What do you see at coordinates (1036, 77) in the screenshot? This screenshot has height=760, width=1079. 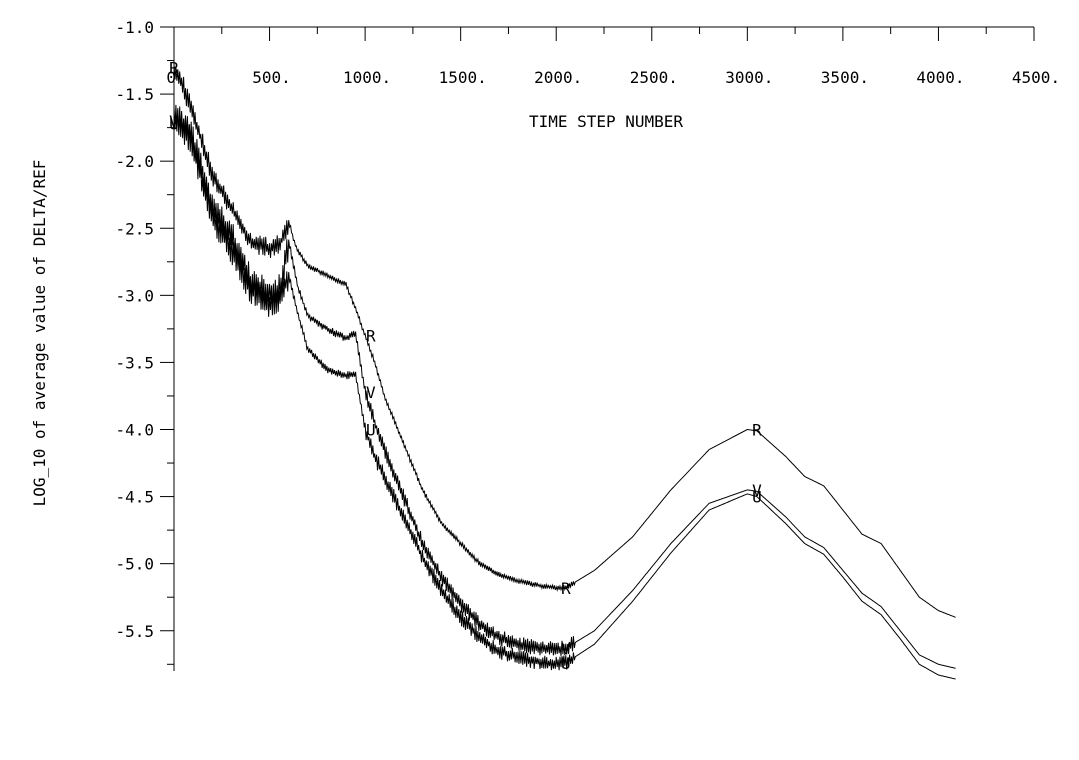 I see `x-tick-label: 4500.` at bounding box center [1036, 77].